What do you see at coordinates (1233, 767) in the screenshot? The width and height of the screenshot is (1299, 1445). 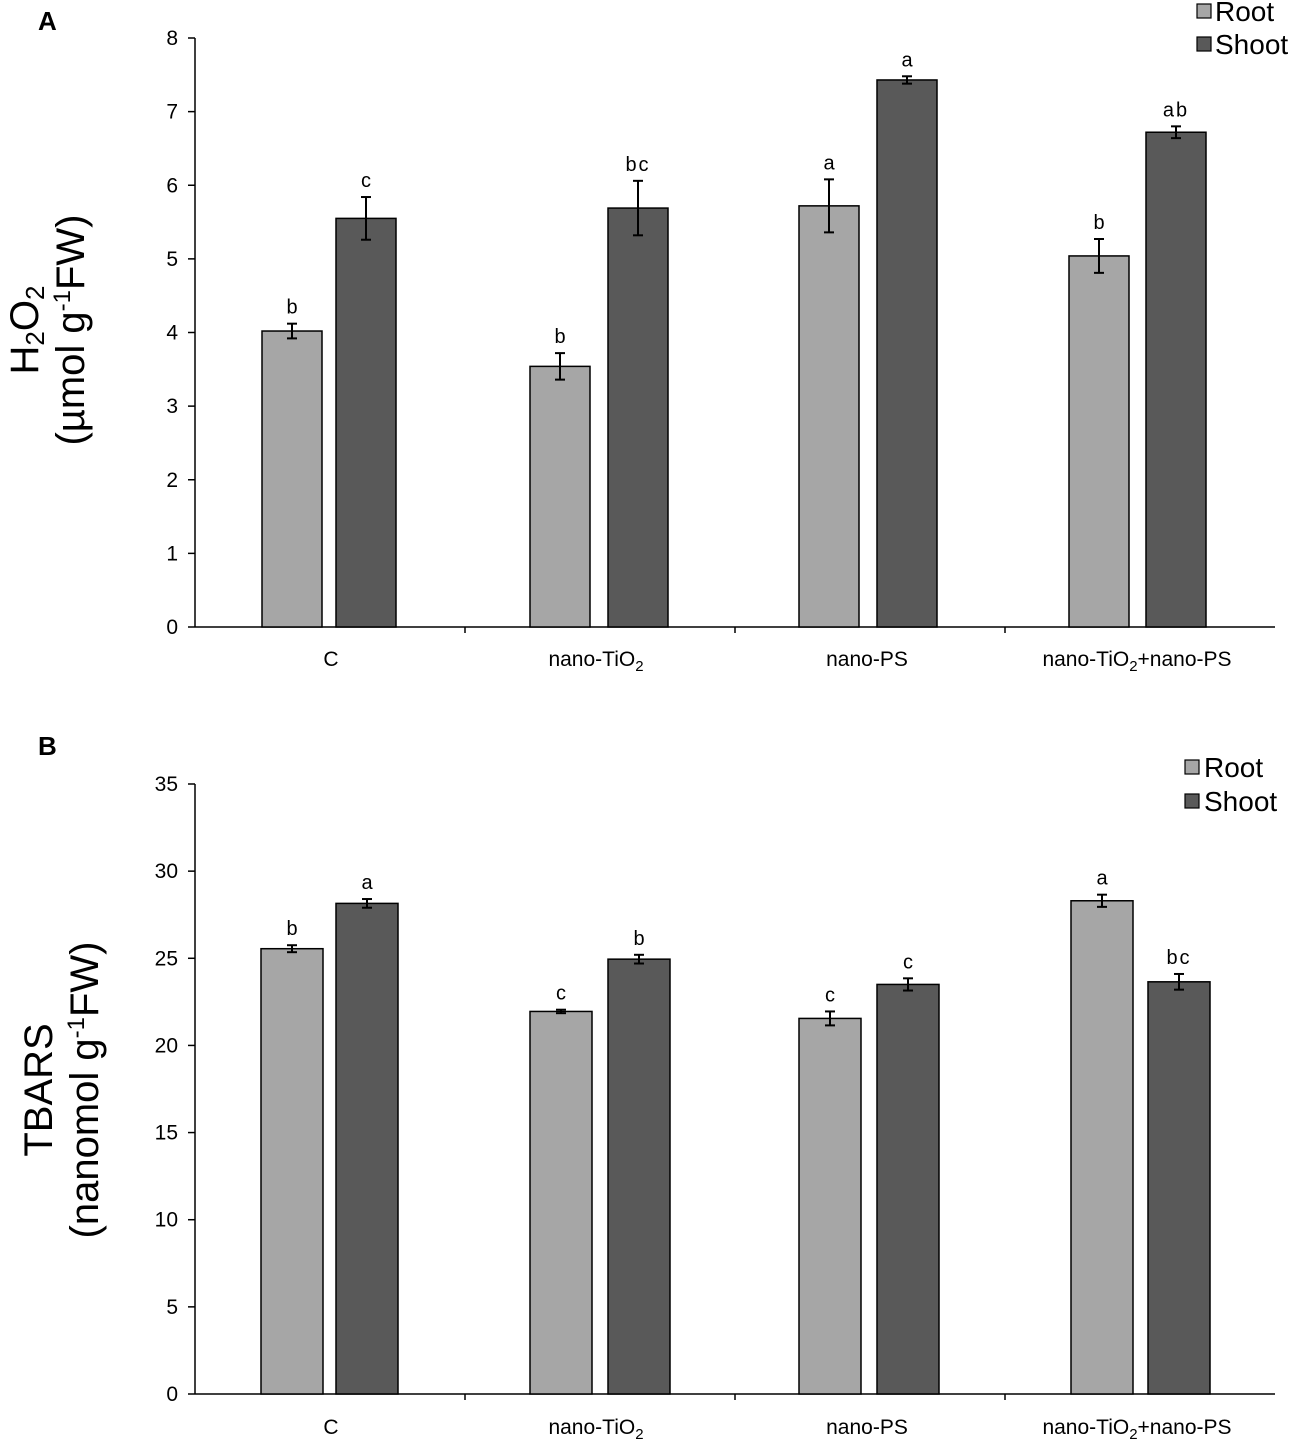 I see `panel-b-legend-root-label: Root` at bounding box center [1233, 767].